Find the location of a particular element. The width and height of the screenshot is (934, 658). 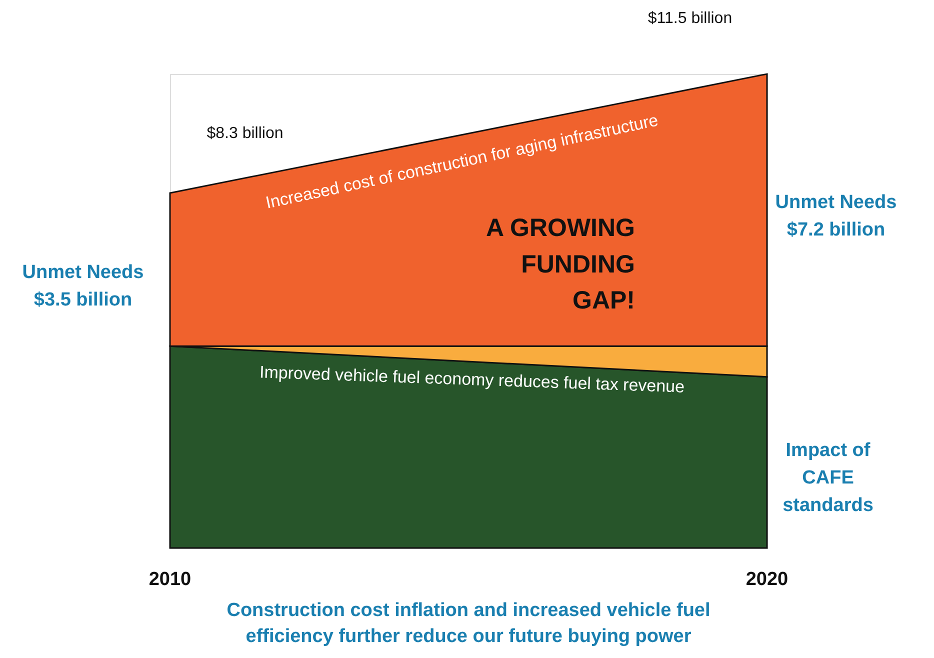

annotation: $8.3 billion is located at coordinates (245, 133).